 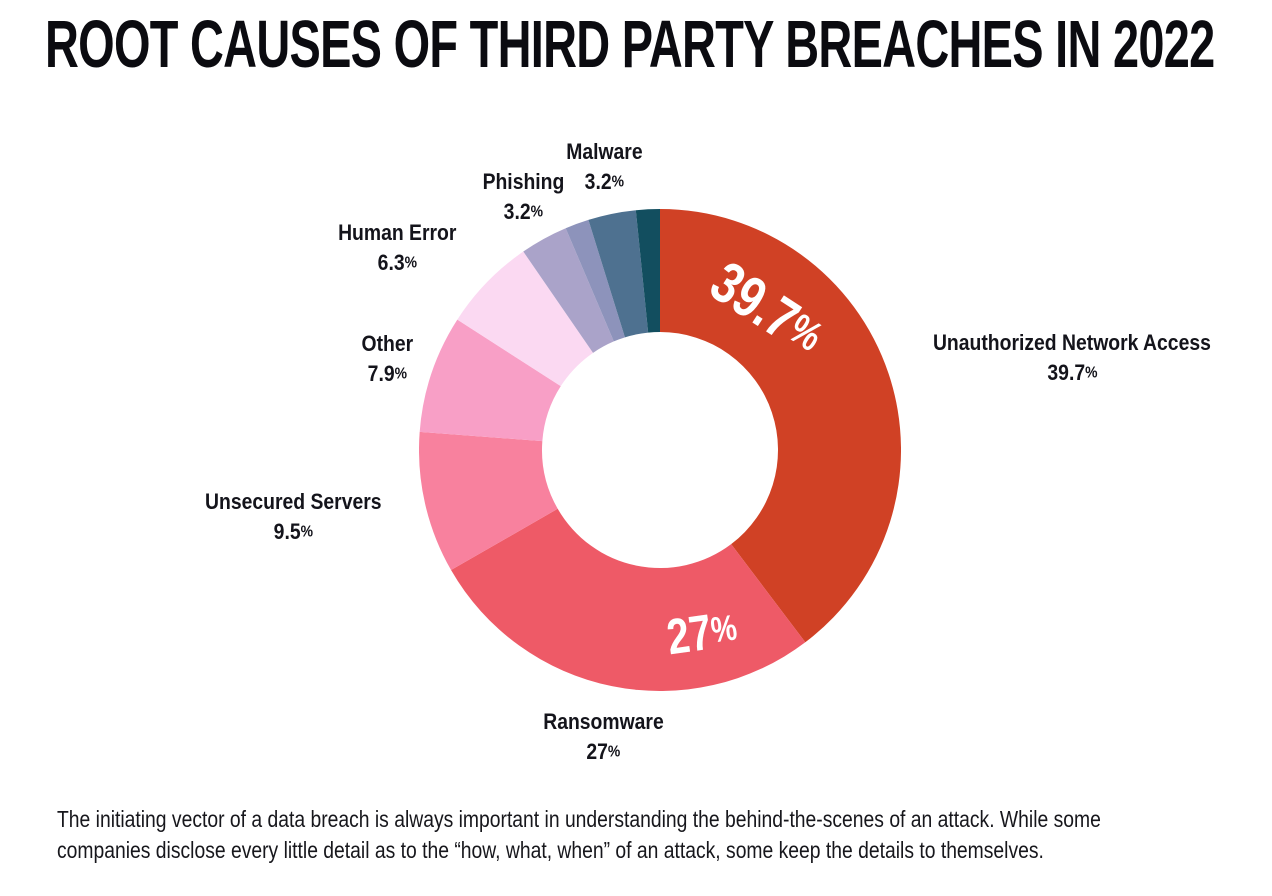 What do you see at coordinates (523, 181) in the screenshot?
I see `segment-label: Phishing` at bounding box center [523, 181].